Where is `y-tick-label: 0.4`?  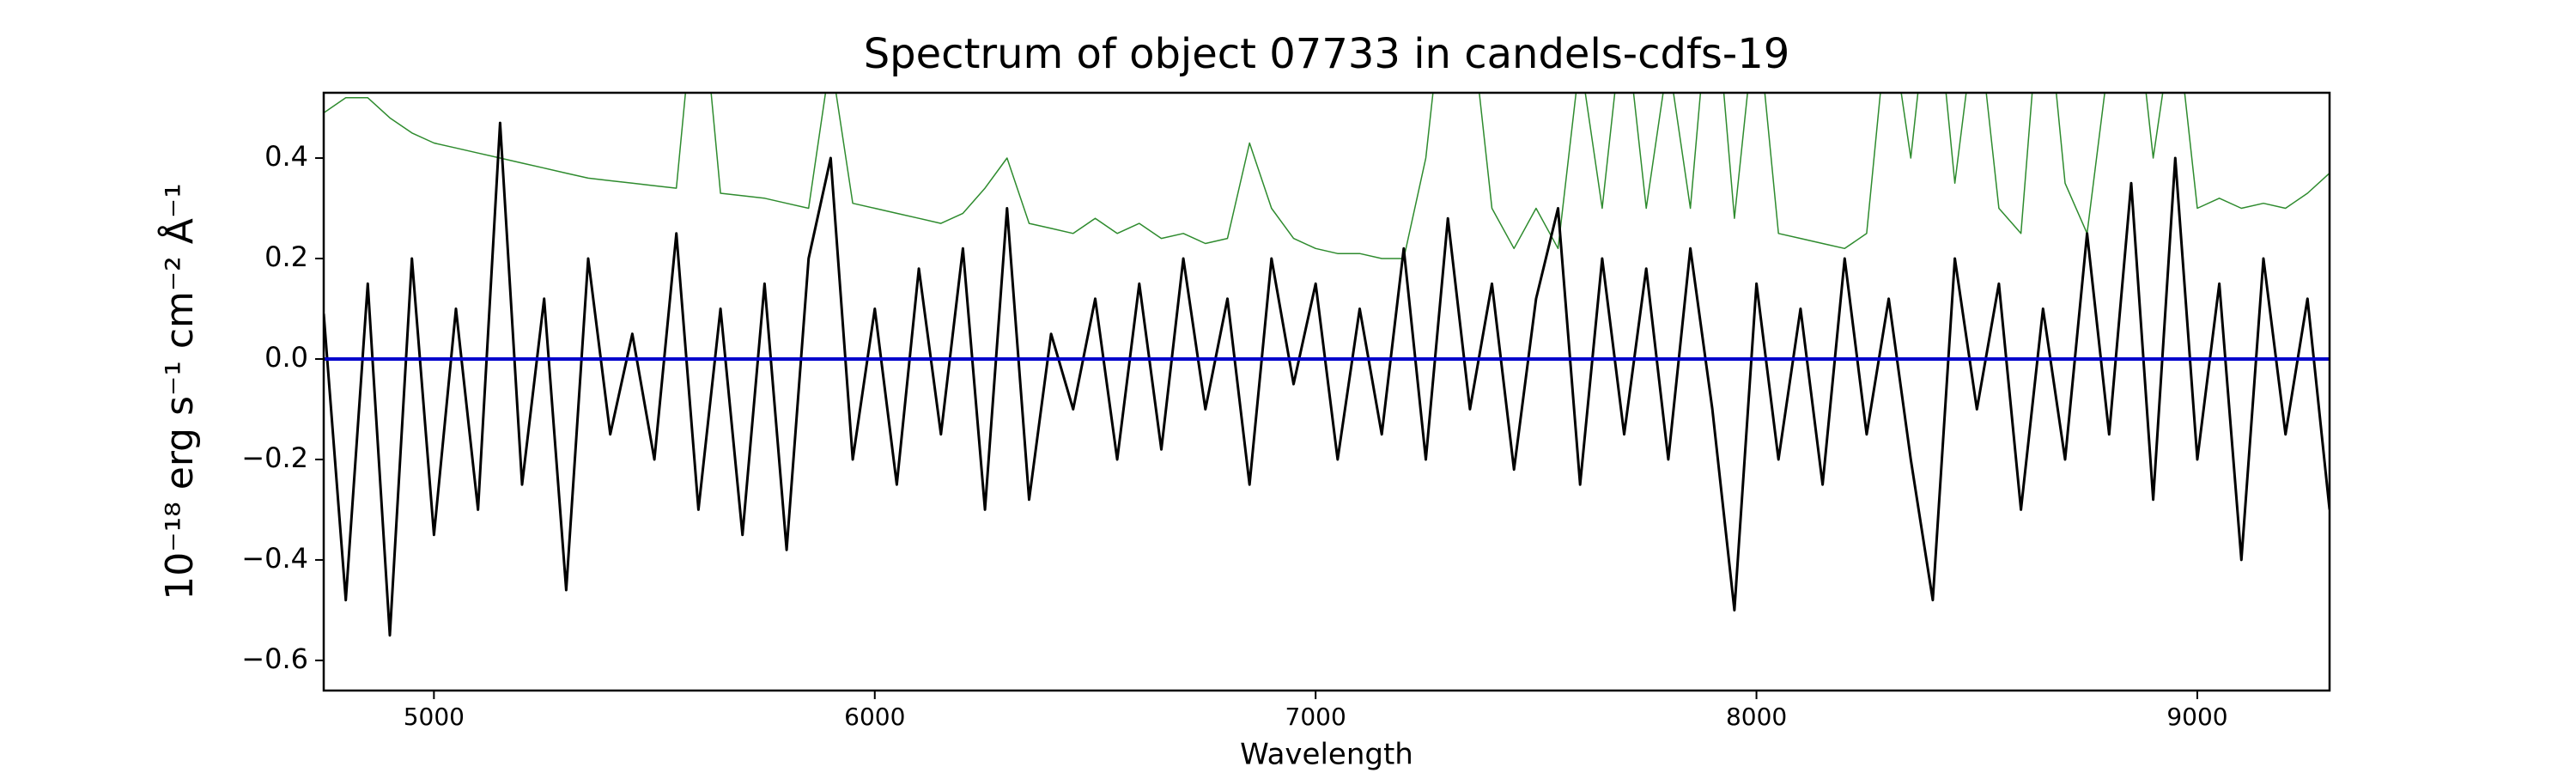
y-tick-label: 0.4 is located at coordinates (286, 156).